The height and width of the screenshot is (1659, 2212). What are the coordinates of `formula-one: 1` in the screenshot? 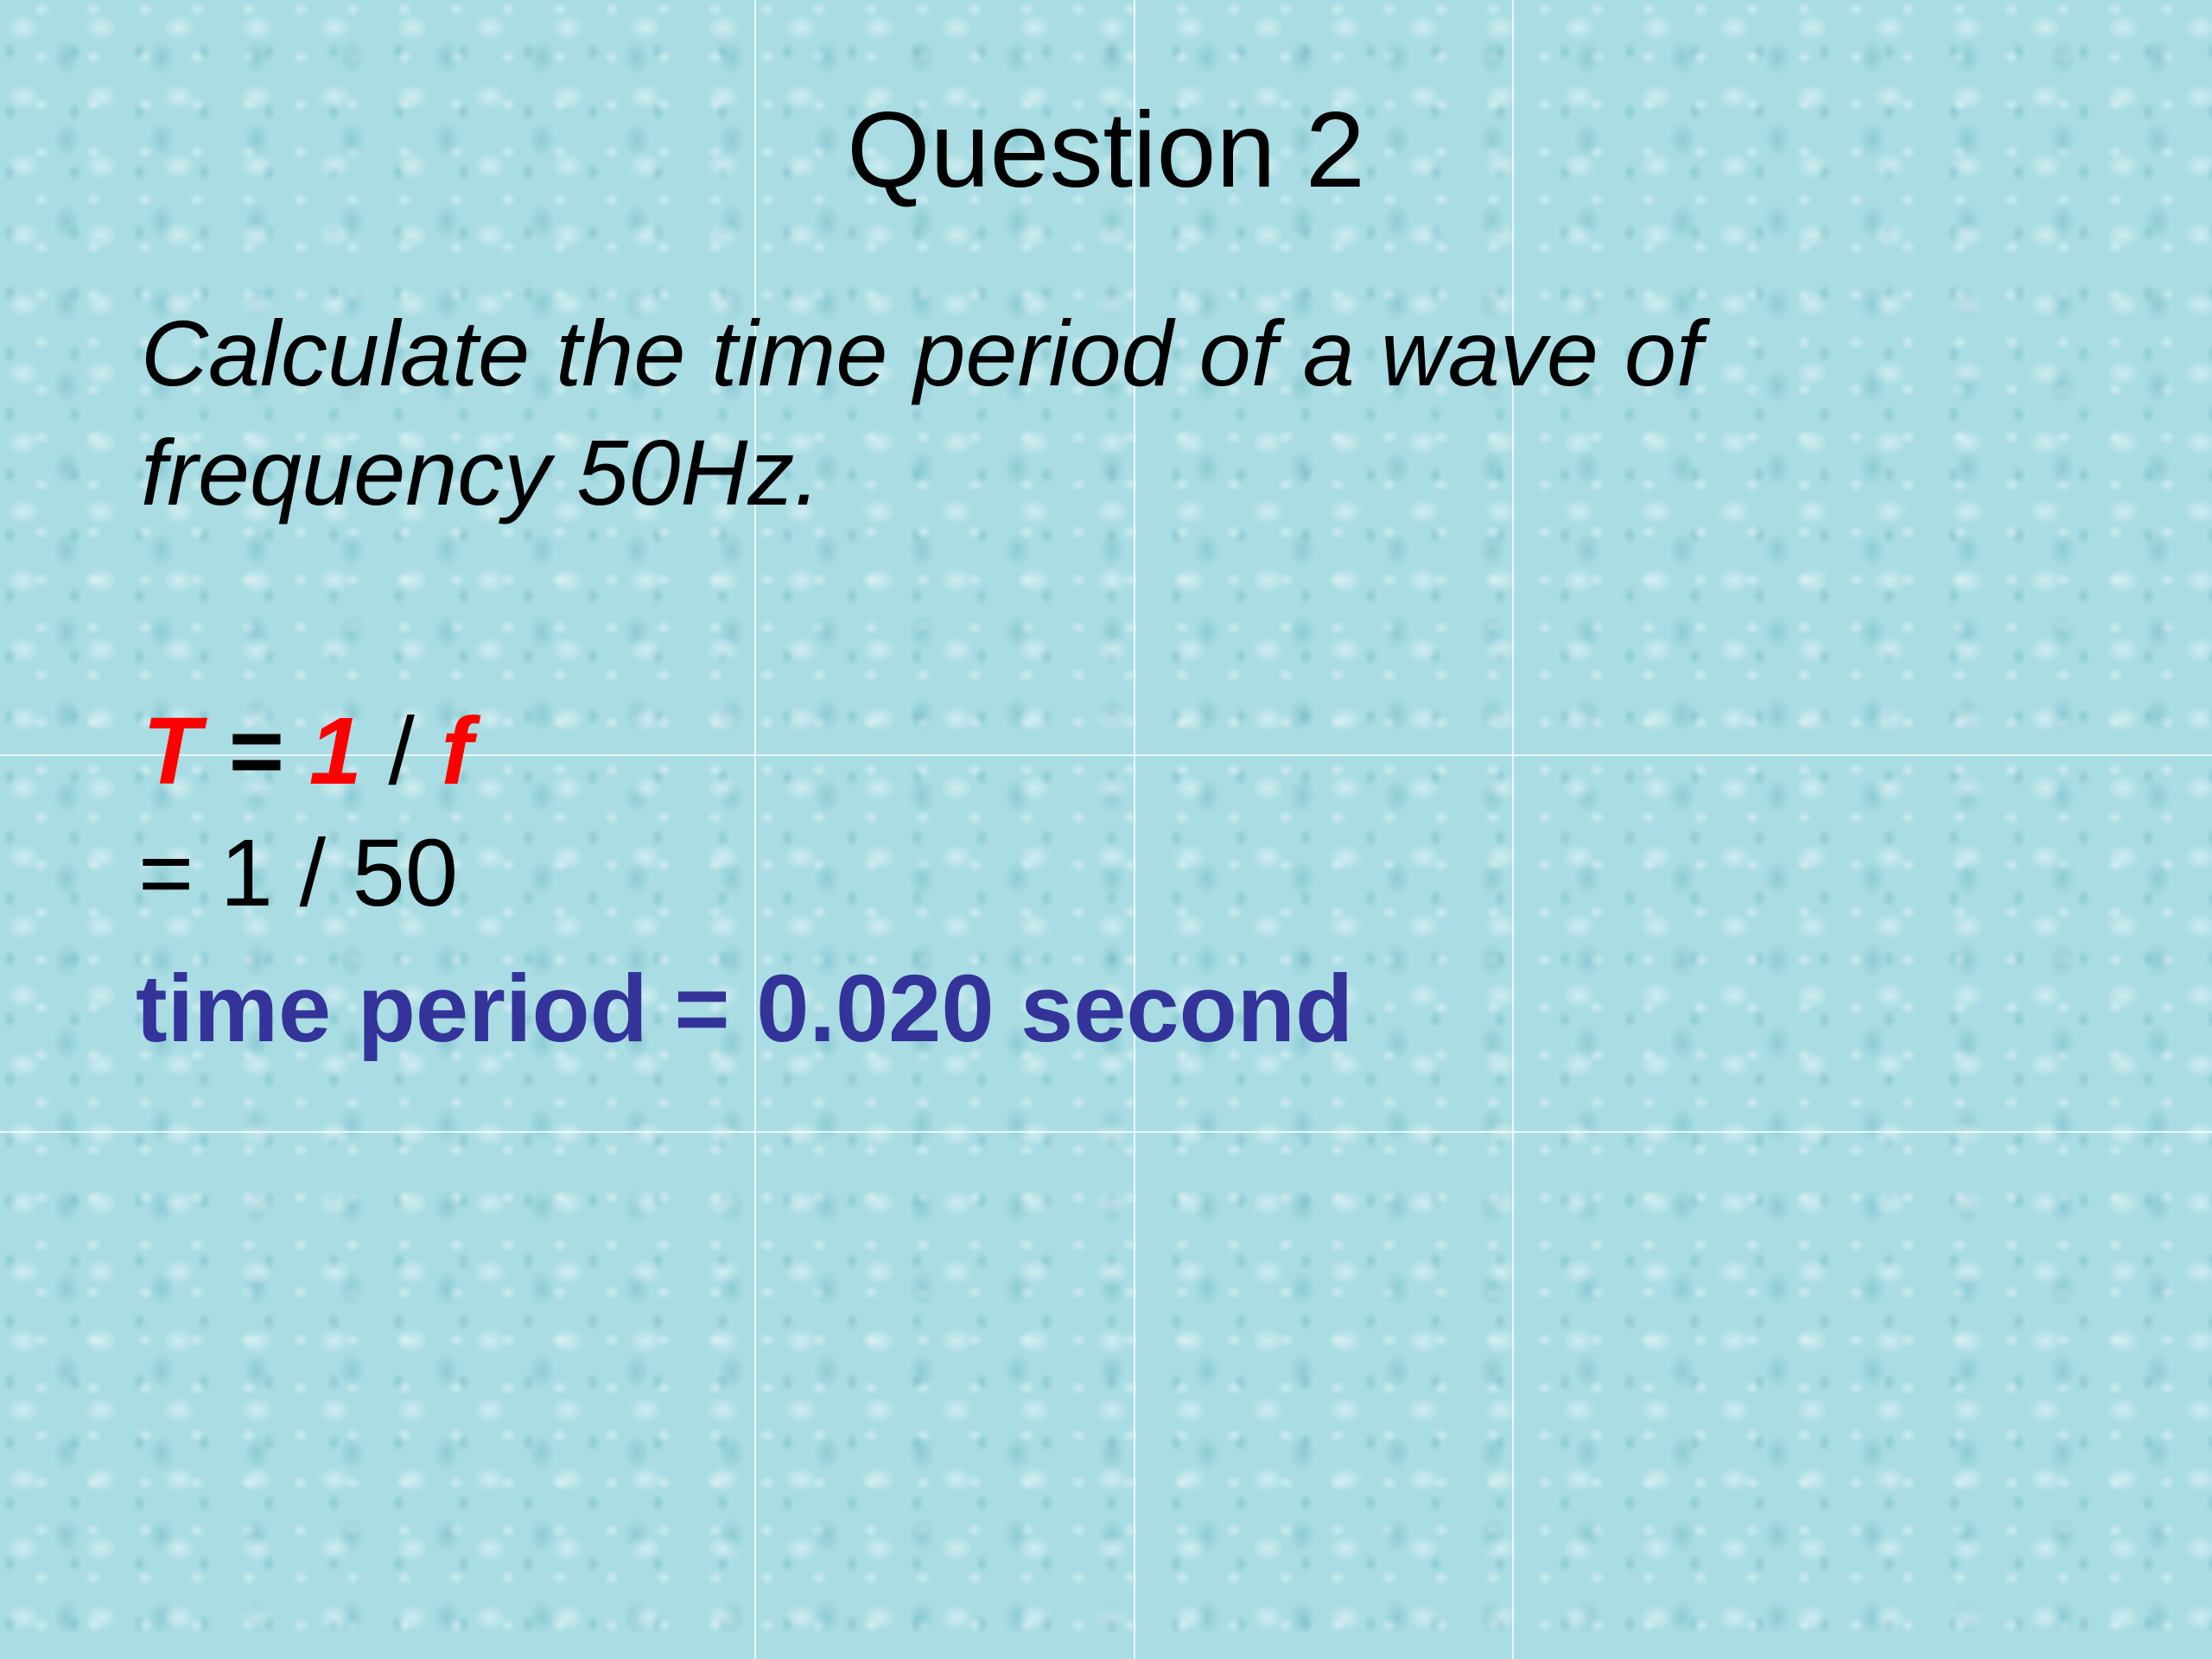 It's located at (335, 751).